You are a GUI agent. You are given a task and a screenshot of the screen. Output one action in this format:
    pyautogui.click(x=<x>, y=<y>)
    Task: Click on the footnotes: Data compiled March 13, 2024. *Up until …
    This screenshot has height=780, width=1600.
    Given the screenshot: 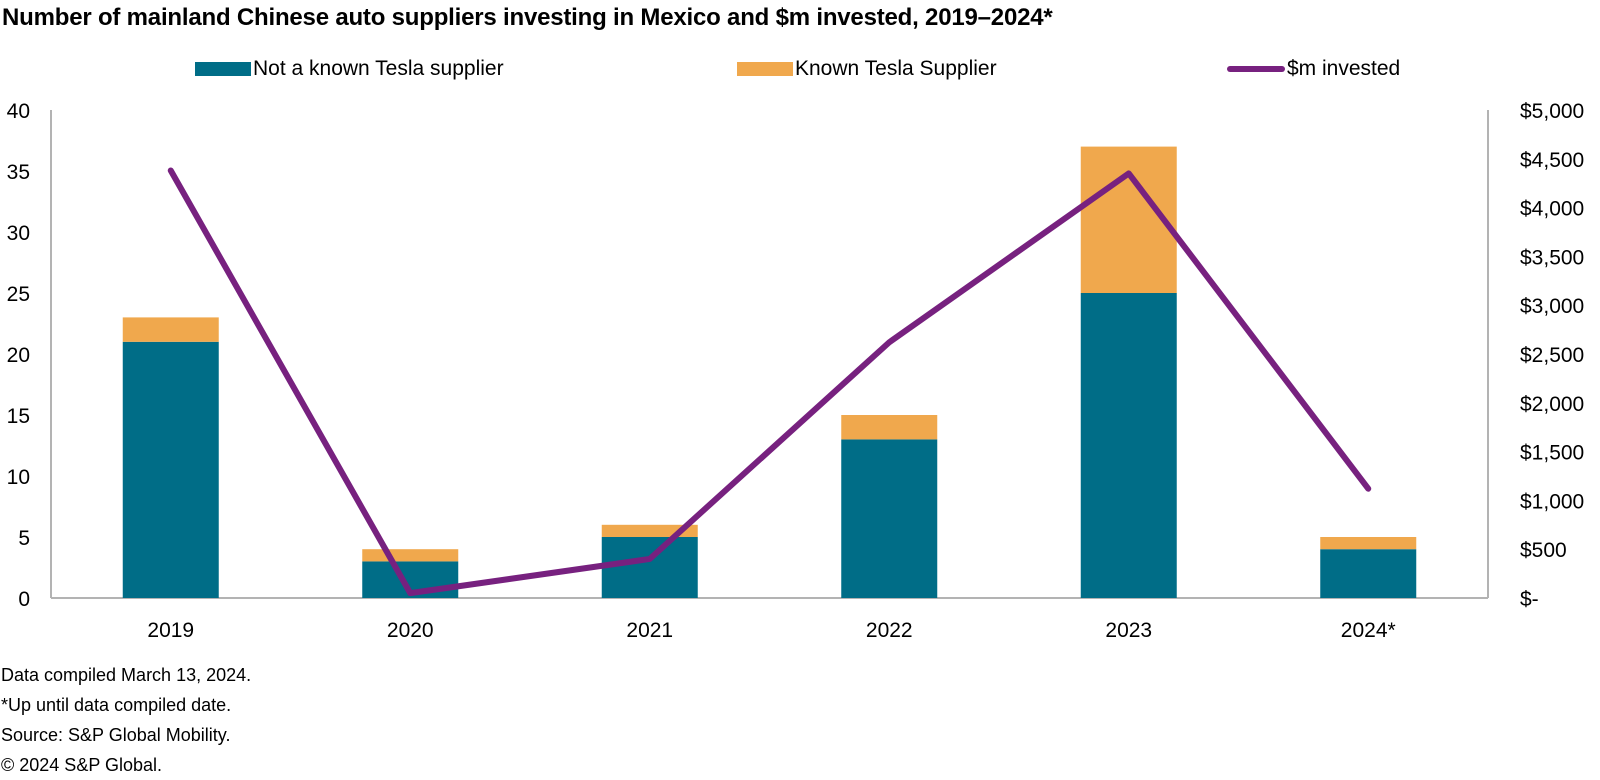 What is the action you would take?
    pyautogui.click(x=126, y=720)
    